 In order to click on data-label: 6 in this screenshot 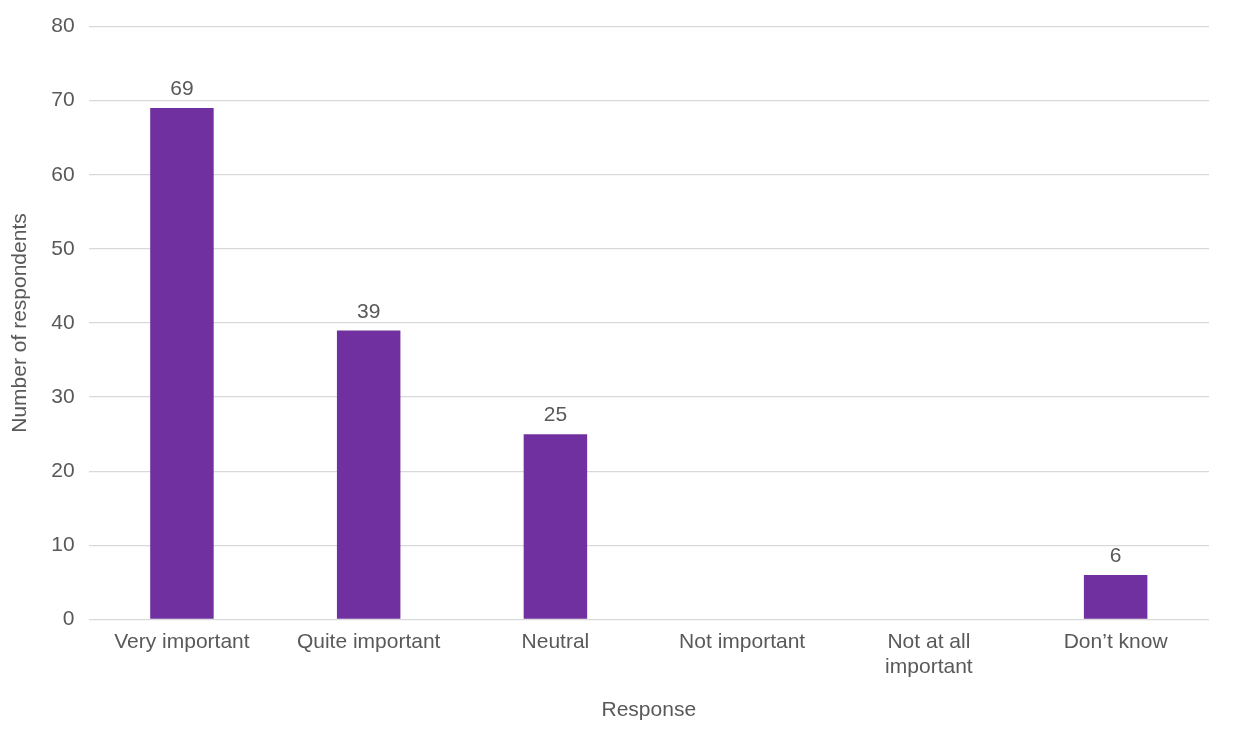, I will do `click(1115, 555)`.